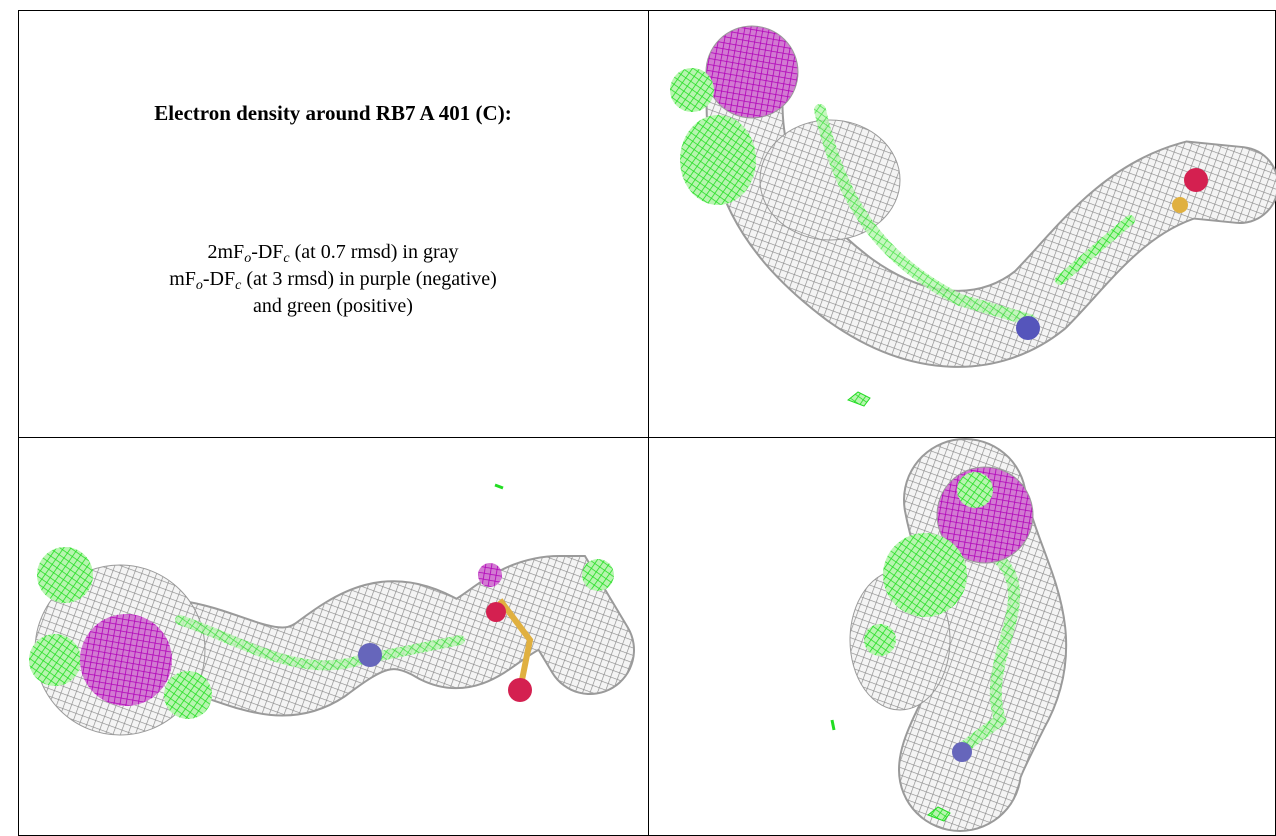 This screenshot has width=1276, height=836. Describe the element at coordinates (374, 252) in the screenshot. I see `text-run: (at 0.7 rmsd) in gray` at that location.